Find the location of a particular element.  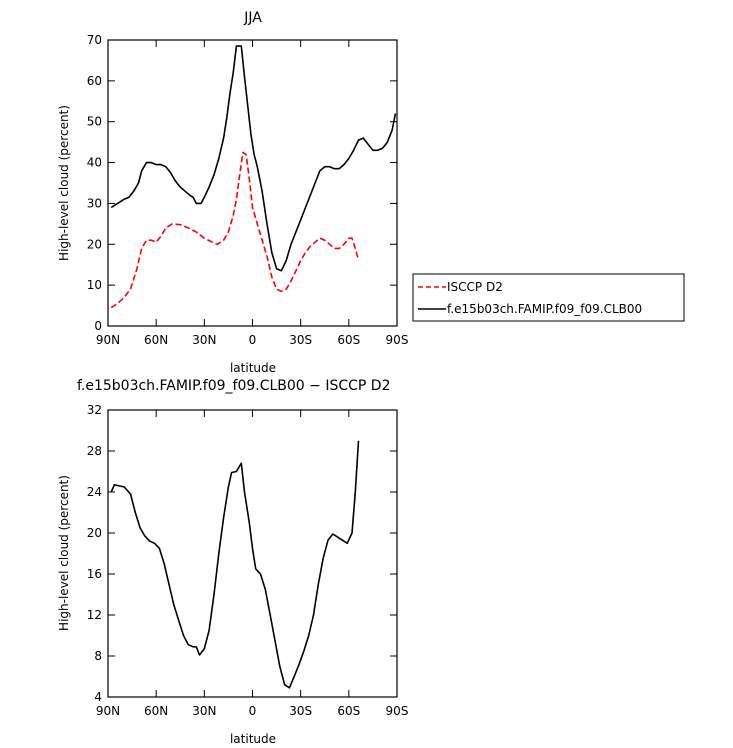

top-x-tick-label: 30N is located at coordinates (204, 340).